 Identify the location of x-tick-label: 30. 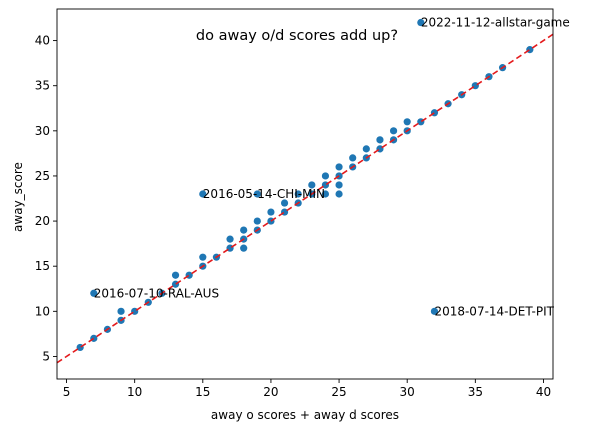
(407, 392).